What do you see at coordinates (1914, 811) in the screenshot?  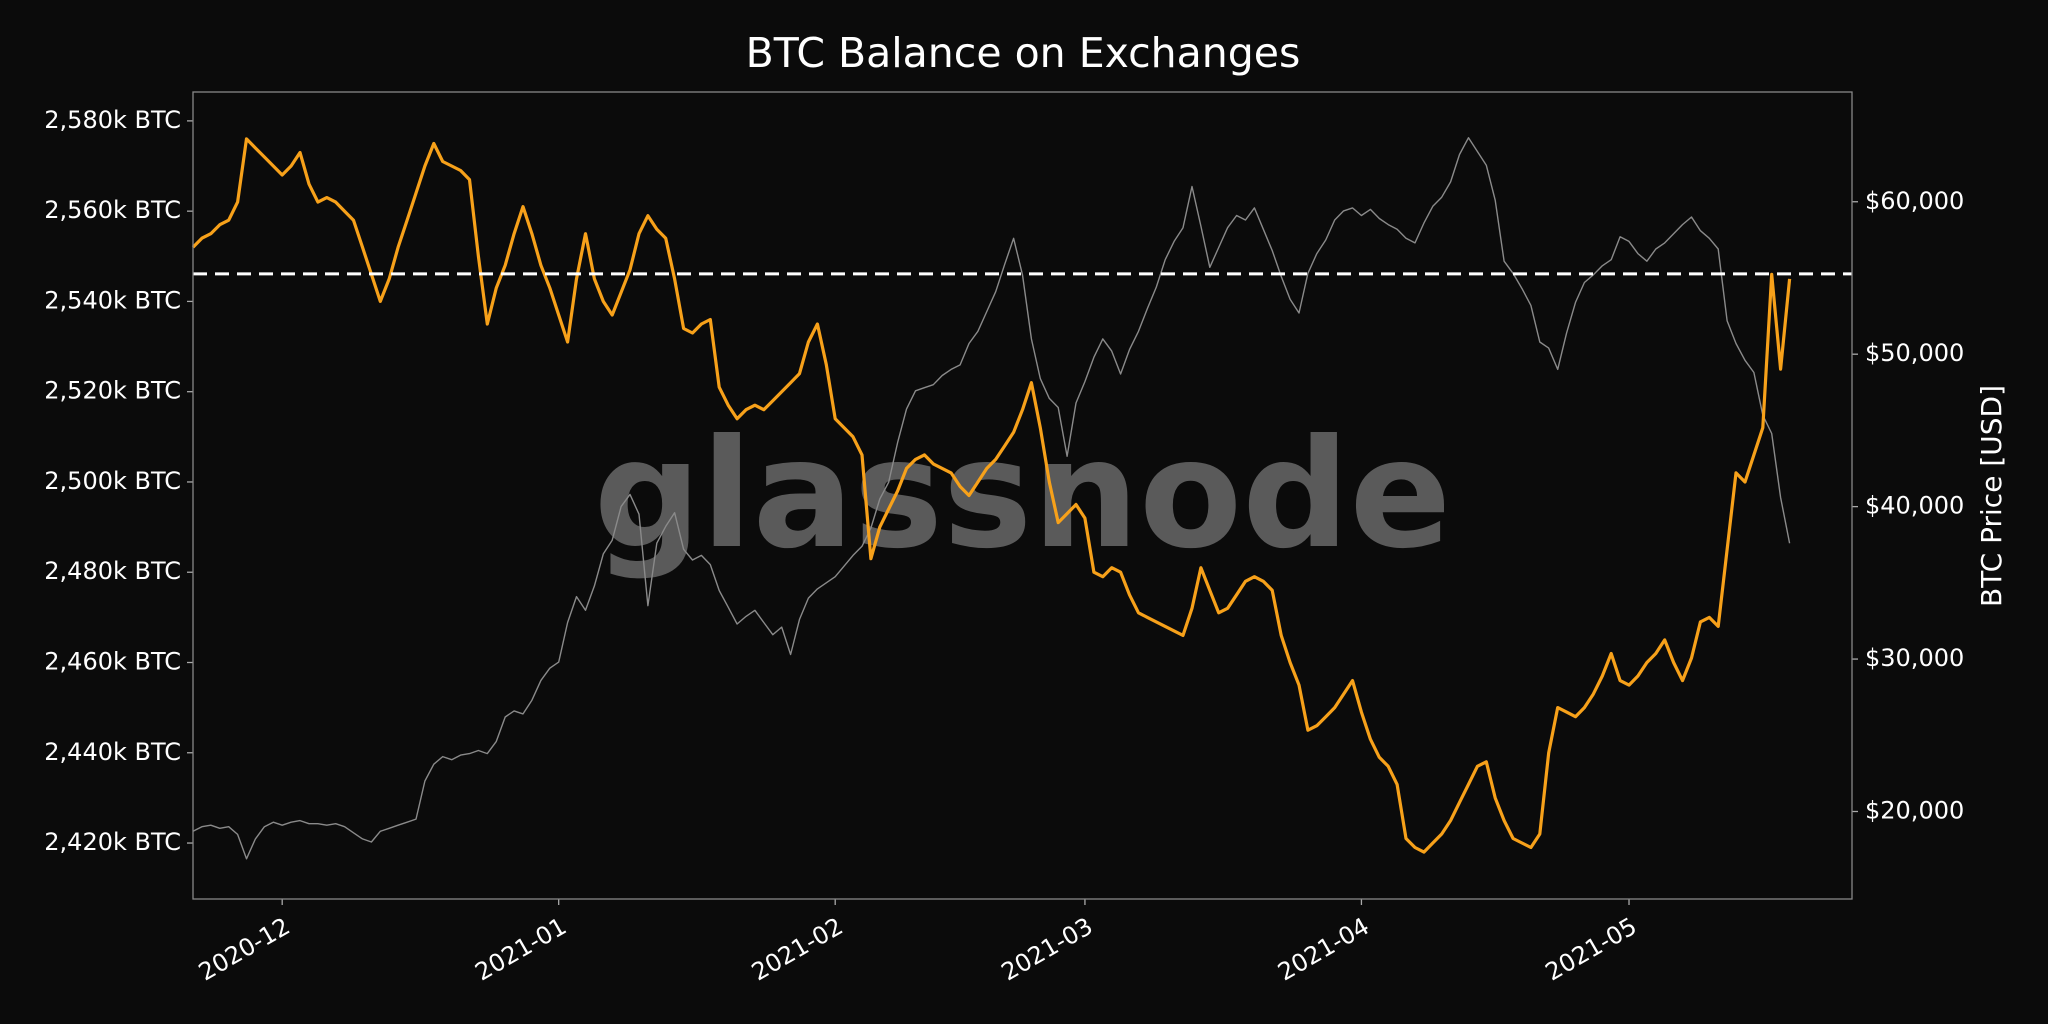 I see `y2-tick-label: $20,000` at bounding box center [1914, 811].